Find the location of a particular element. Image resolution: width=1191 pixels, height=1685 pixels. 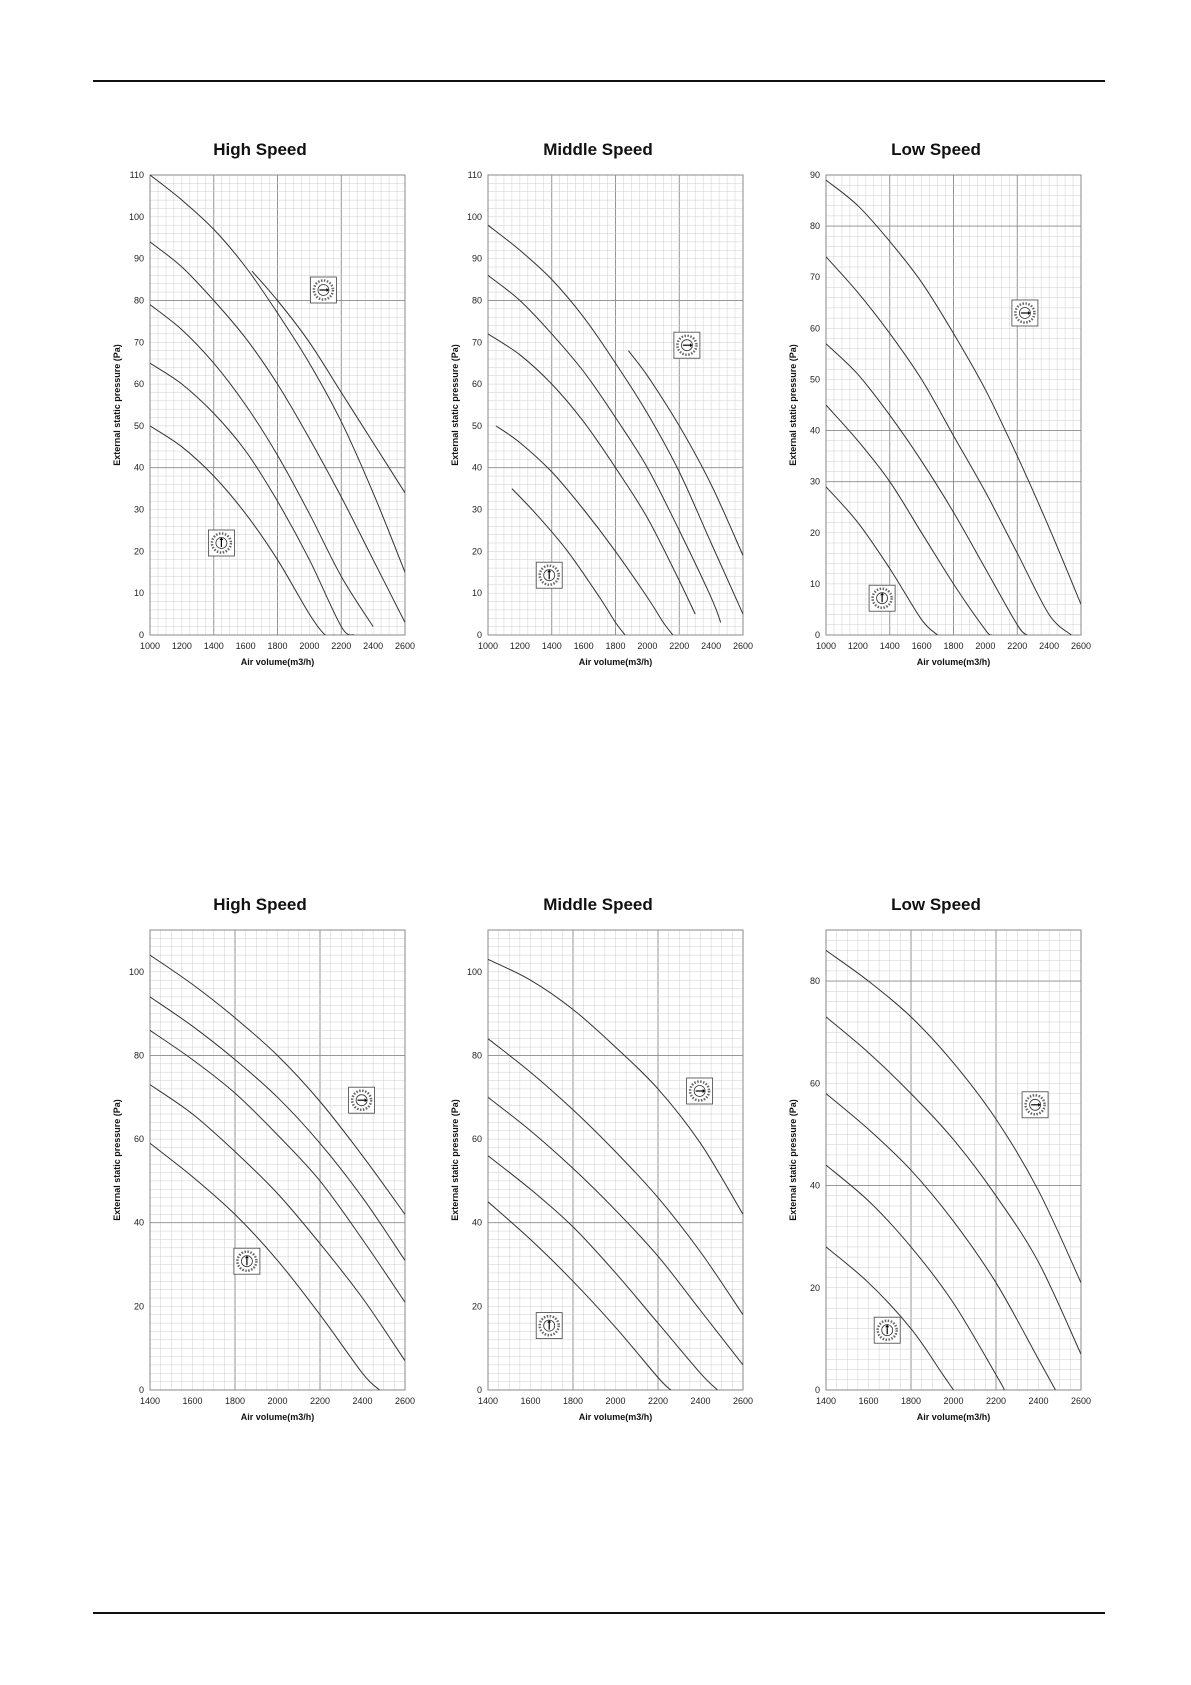

x-tick-label: 1200 is located at coordinates (858, 646).